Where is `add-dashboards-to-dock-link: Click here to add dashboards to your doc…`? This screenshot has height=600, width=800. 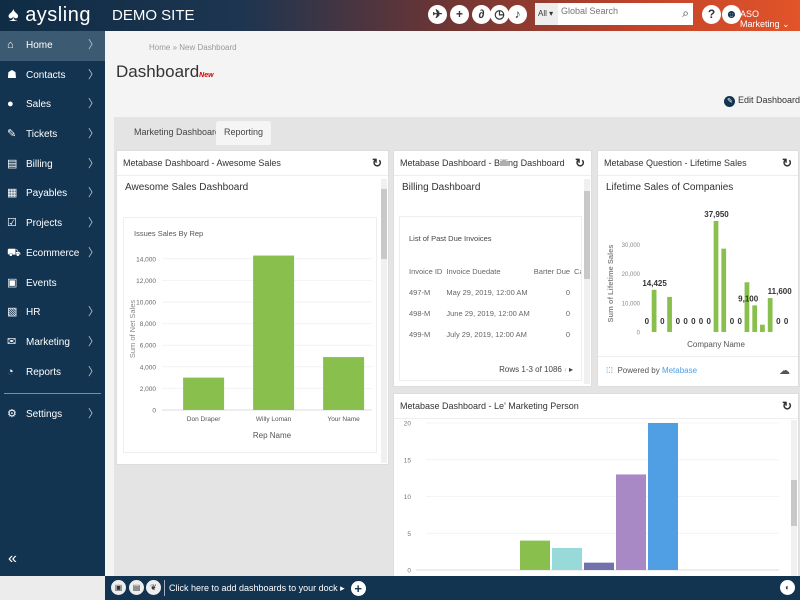 add-dashboards-to-dock-link: Click here to add dashboards to your doc… is located at coordinates (257, 587).